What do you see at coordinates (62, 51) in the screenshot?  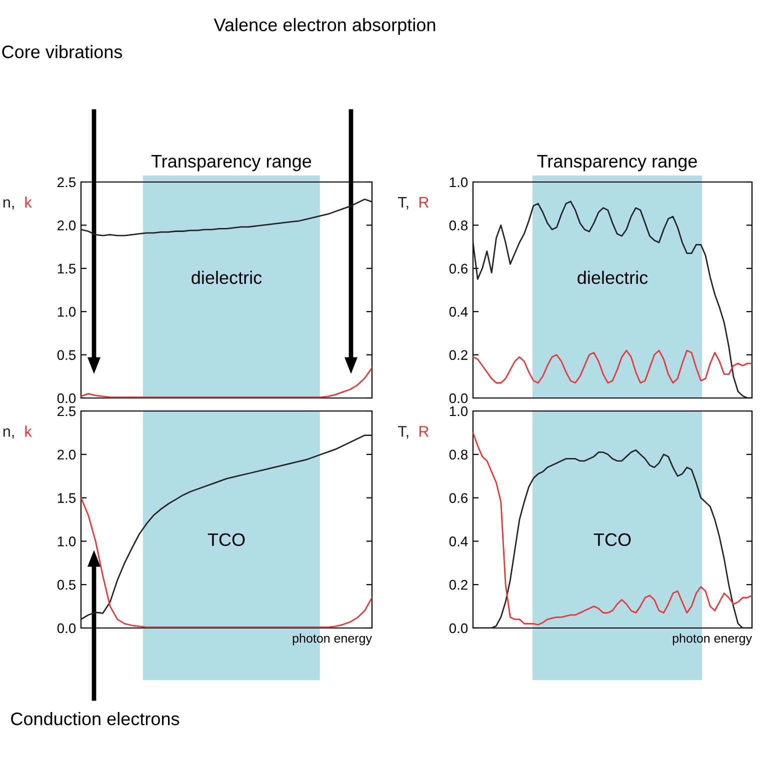 I see `text: Core vibrations` at bounding box center [62, 51].